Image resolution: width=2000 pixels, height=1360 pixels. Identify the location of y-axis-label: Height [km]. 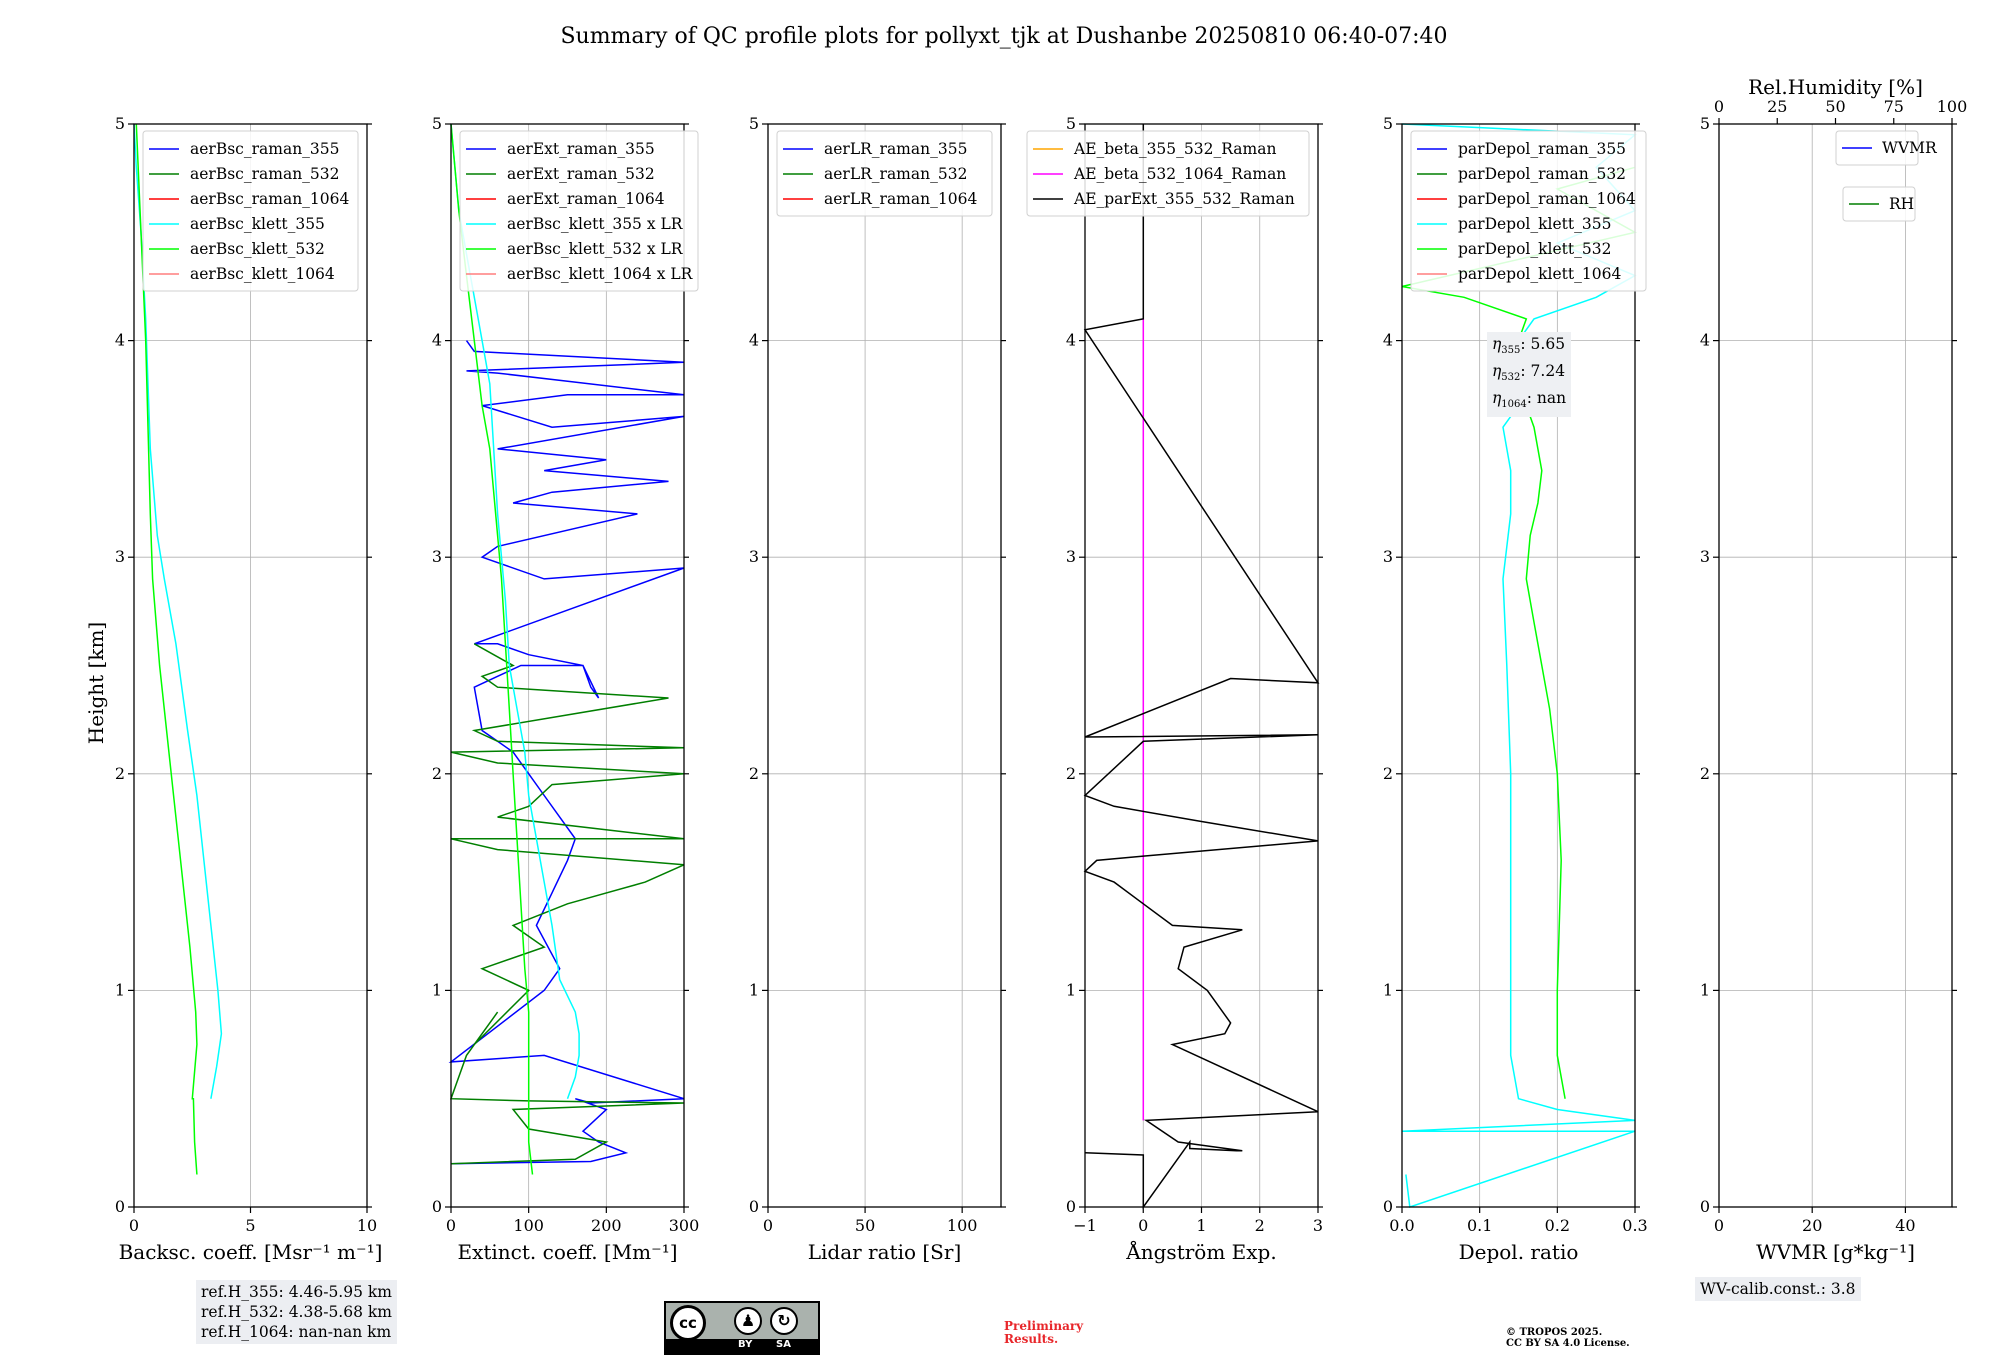
(96, 683).